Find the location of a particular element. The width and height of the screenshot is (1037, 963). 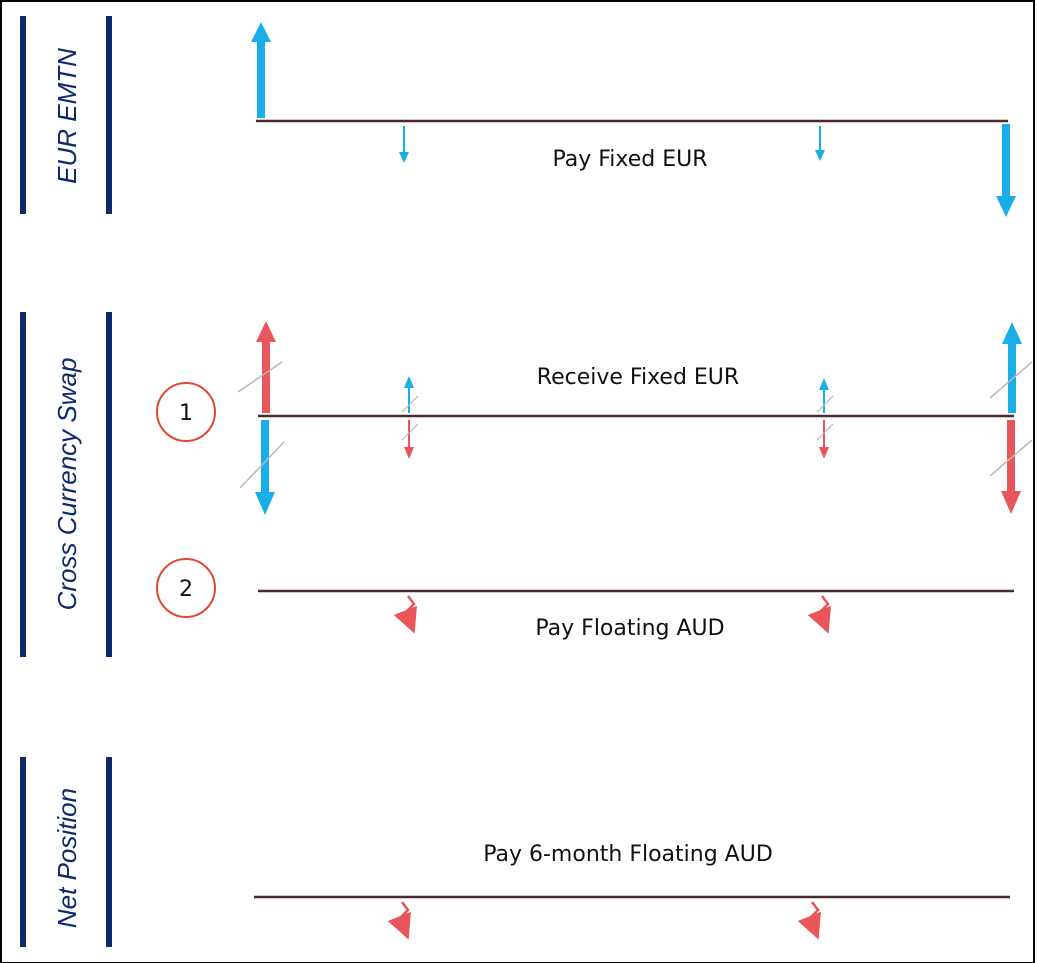

step-number-2: 2 is located at coordinates (186, 589).